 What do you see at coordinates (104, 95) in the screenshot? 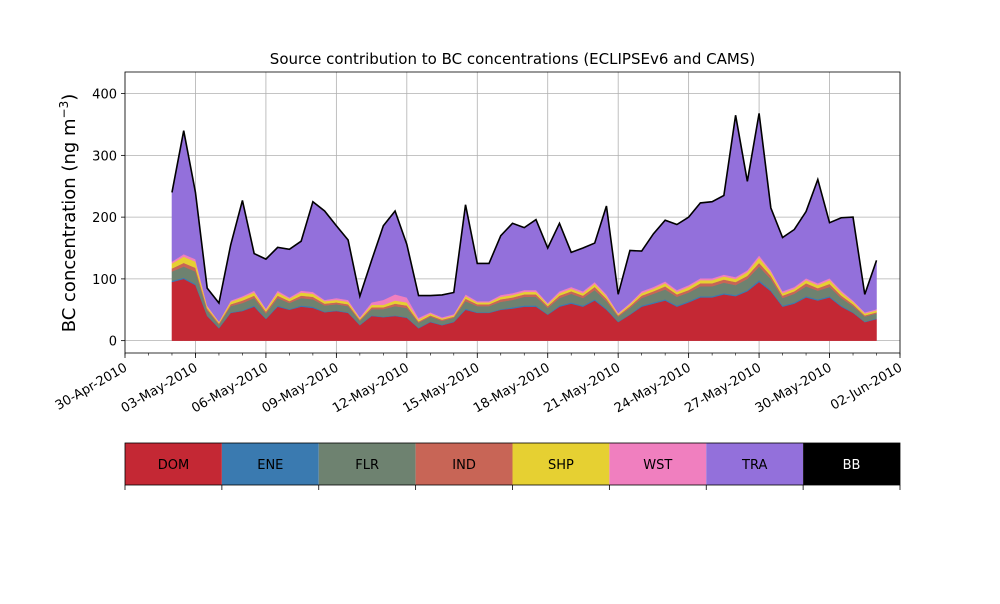
I see `y-tick-label: 400` at bounding box center [104, 95].